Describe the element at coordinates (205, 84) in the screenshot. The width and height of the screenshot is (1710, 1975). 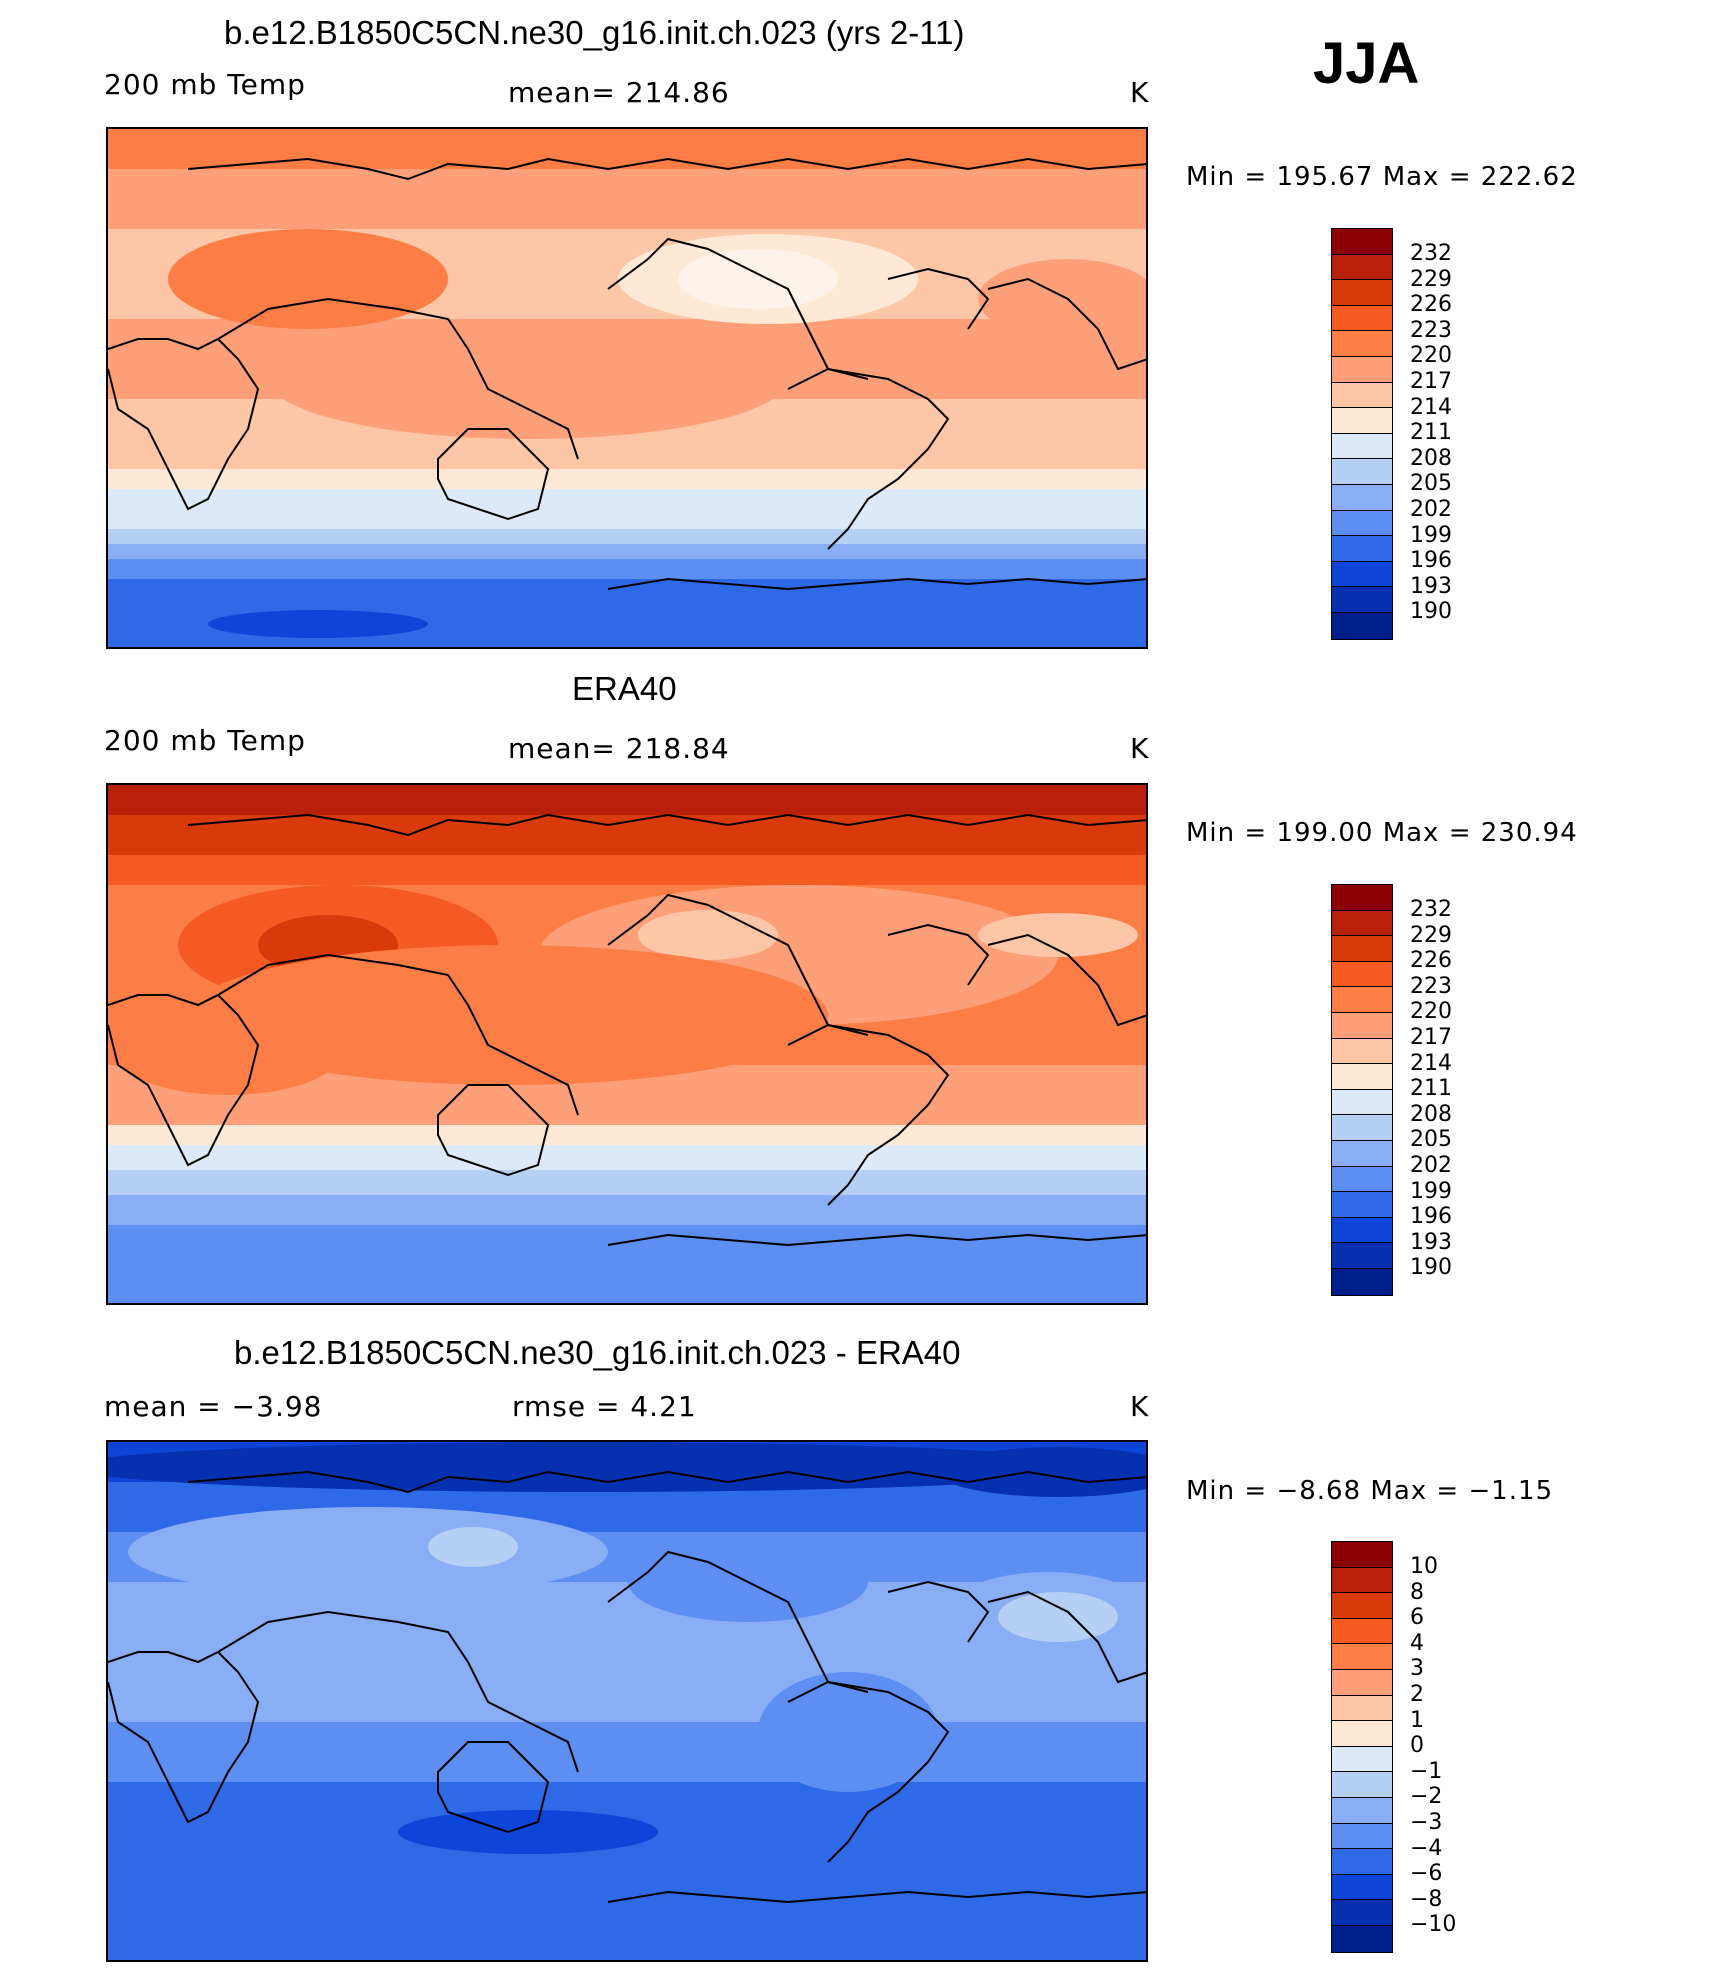
I see `panel-1-variable-label: 200 mb Temp` at that location.